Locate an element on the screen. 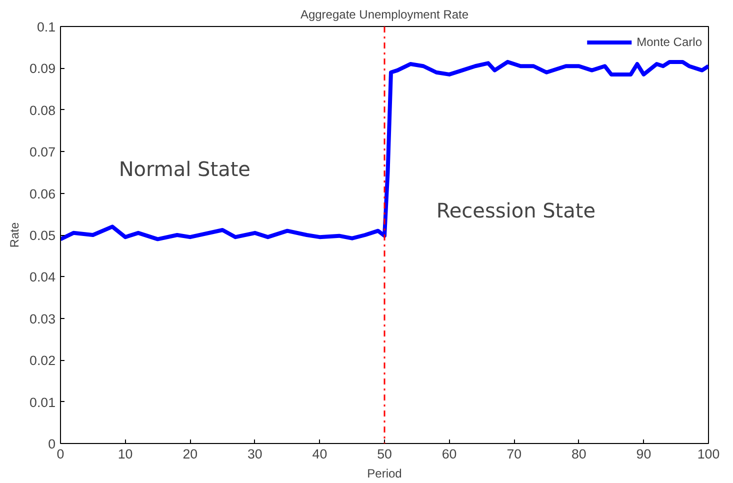  y-axis-title: Rate is located at coordinates (15, 235).